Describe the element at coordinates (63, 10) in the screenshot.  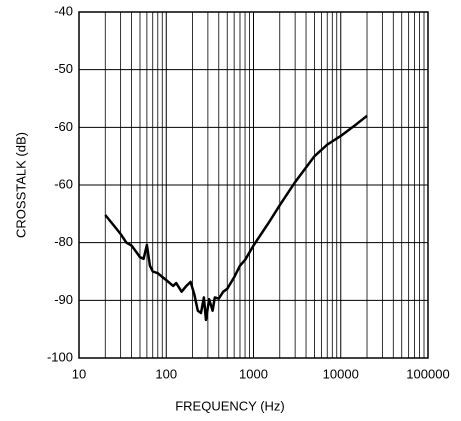
I see `y-tick-label: -40` at that location.